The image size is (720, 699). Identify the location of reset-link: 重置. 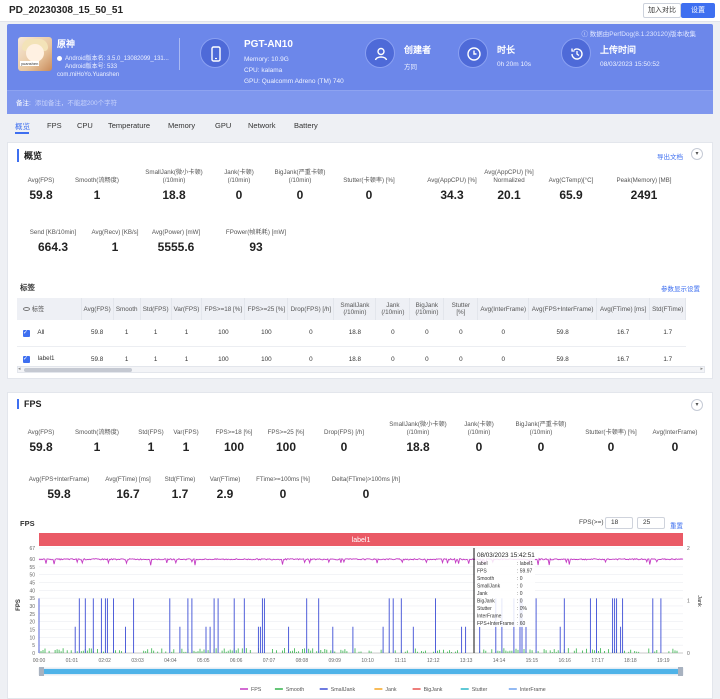
(676, 526).